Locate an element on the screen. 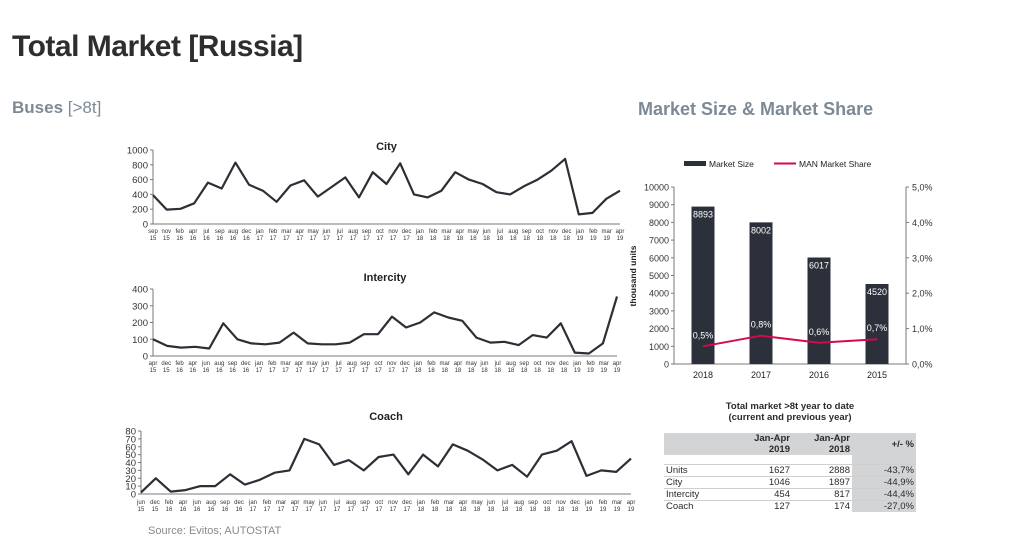 The height and width of the screenshot is (557, 1024). y-tick-label: 7000 is located at coordinates (659, 241).